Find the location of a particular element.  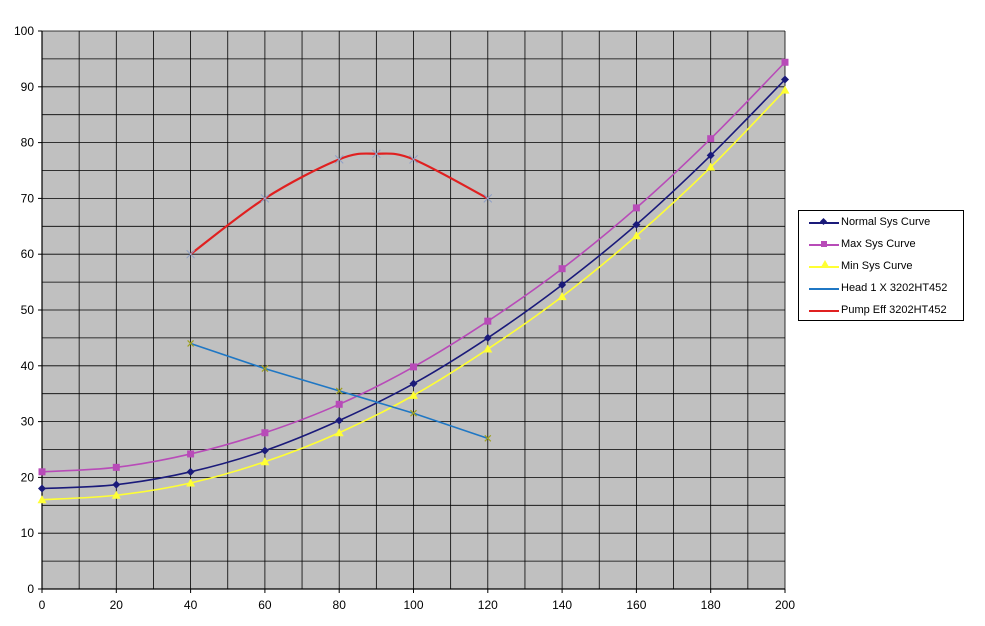

y-tick-label: 0 is located at coordinates (30, 589).